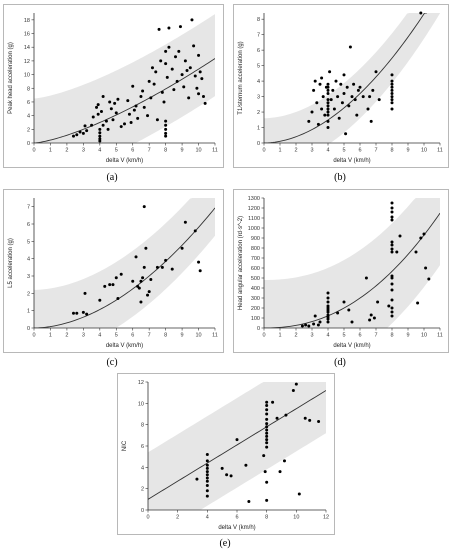 This screenshot has width=452, height=550. Describe the element at coordinates (142, 468) in the screenshot. I see `y-tick-label: 4` at that location.